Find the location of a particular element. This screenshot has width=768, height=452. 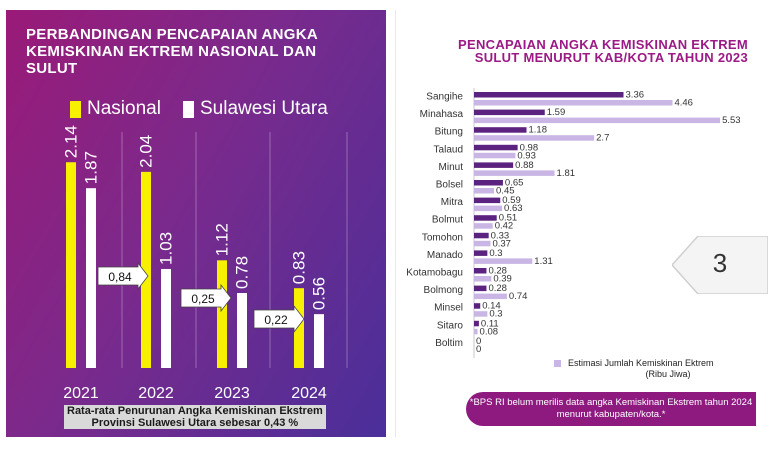

value-count-sangihe: 4.46 is located at coordinates (683, 103).